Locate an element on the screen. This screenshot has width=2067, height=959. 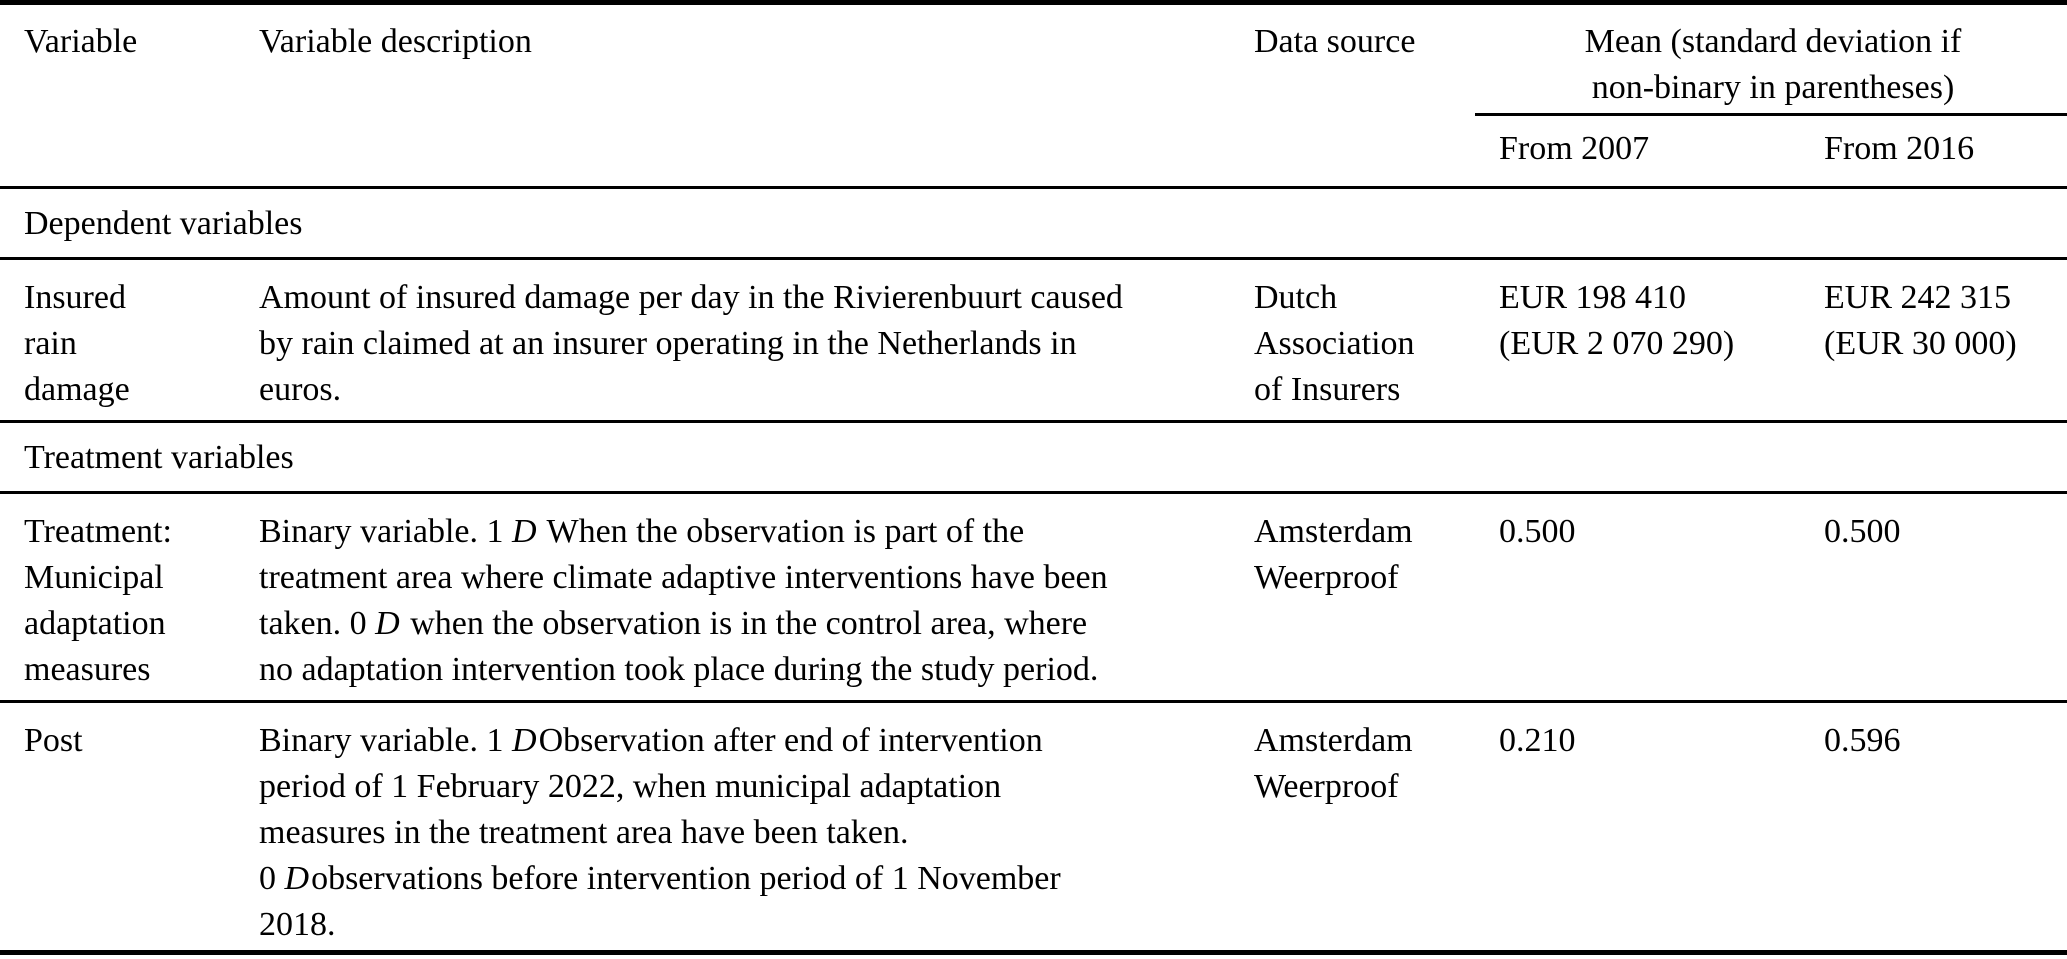
cell-mean-from-2016: 0.596 is located at coordinates (1862, 740).